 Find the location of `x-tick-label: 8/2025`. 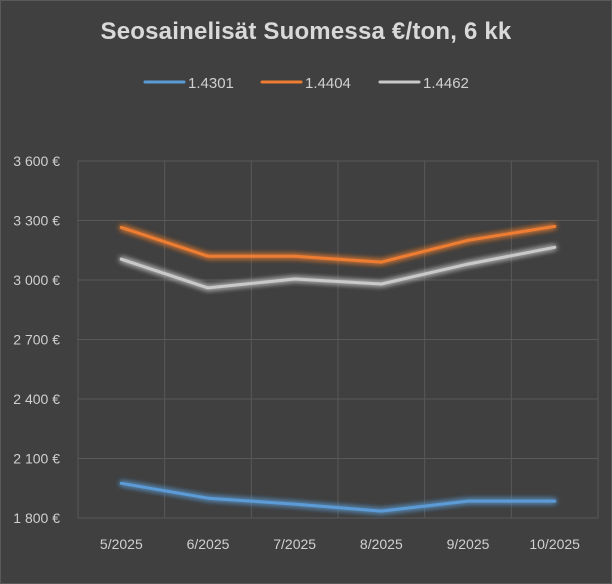

x-tick-label: 8/2025 is located at coordinates (381, 544).